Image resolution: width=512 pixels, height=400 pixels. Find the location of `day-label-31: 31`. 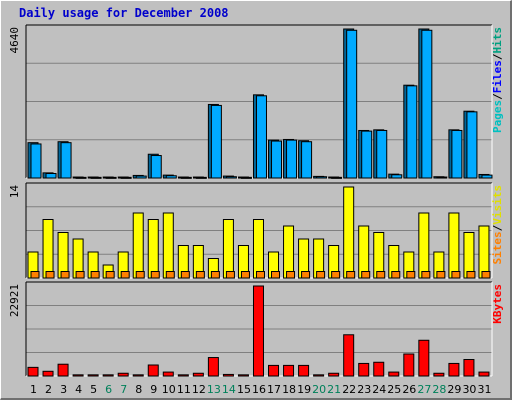

day-label-31: 31 is located at coordinates (484, 389).